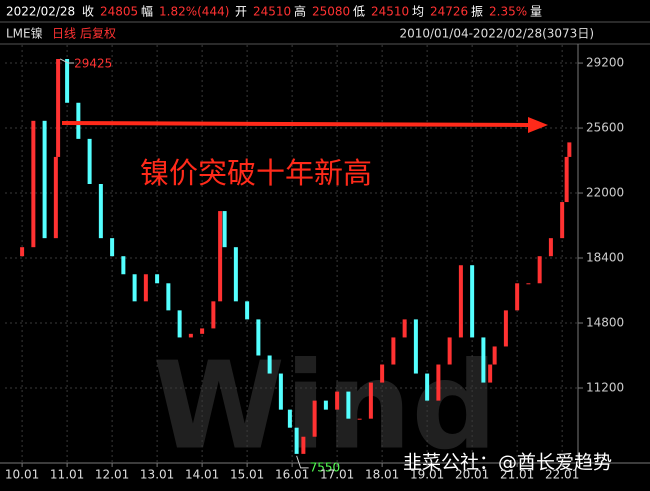 This screenshot has width=650, height=491. What do you see at coordinates (427, 475) in the screenshot?
I see `x-tick-label: 19.01` at bounding box center [427, 475].